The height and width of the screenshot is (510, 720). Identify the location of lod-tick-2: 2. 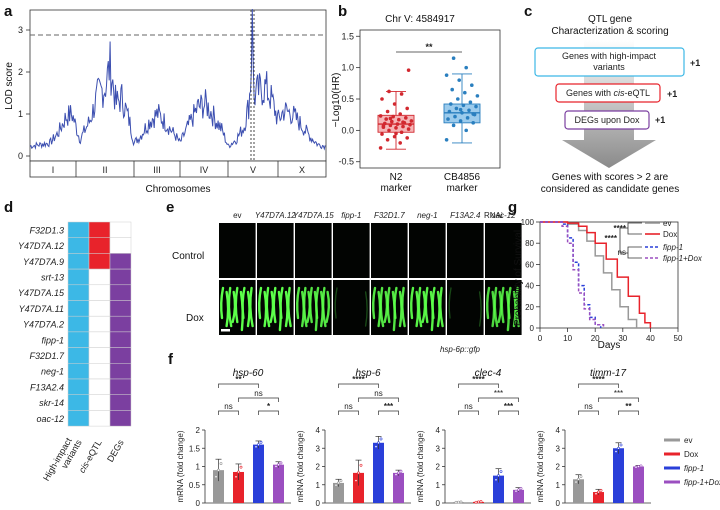
(20, 72).